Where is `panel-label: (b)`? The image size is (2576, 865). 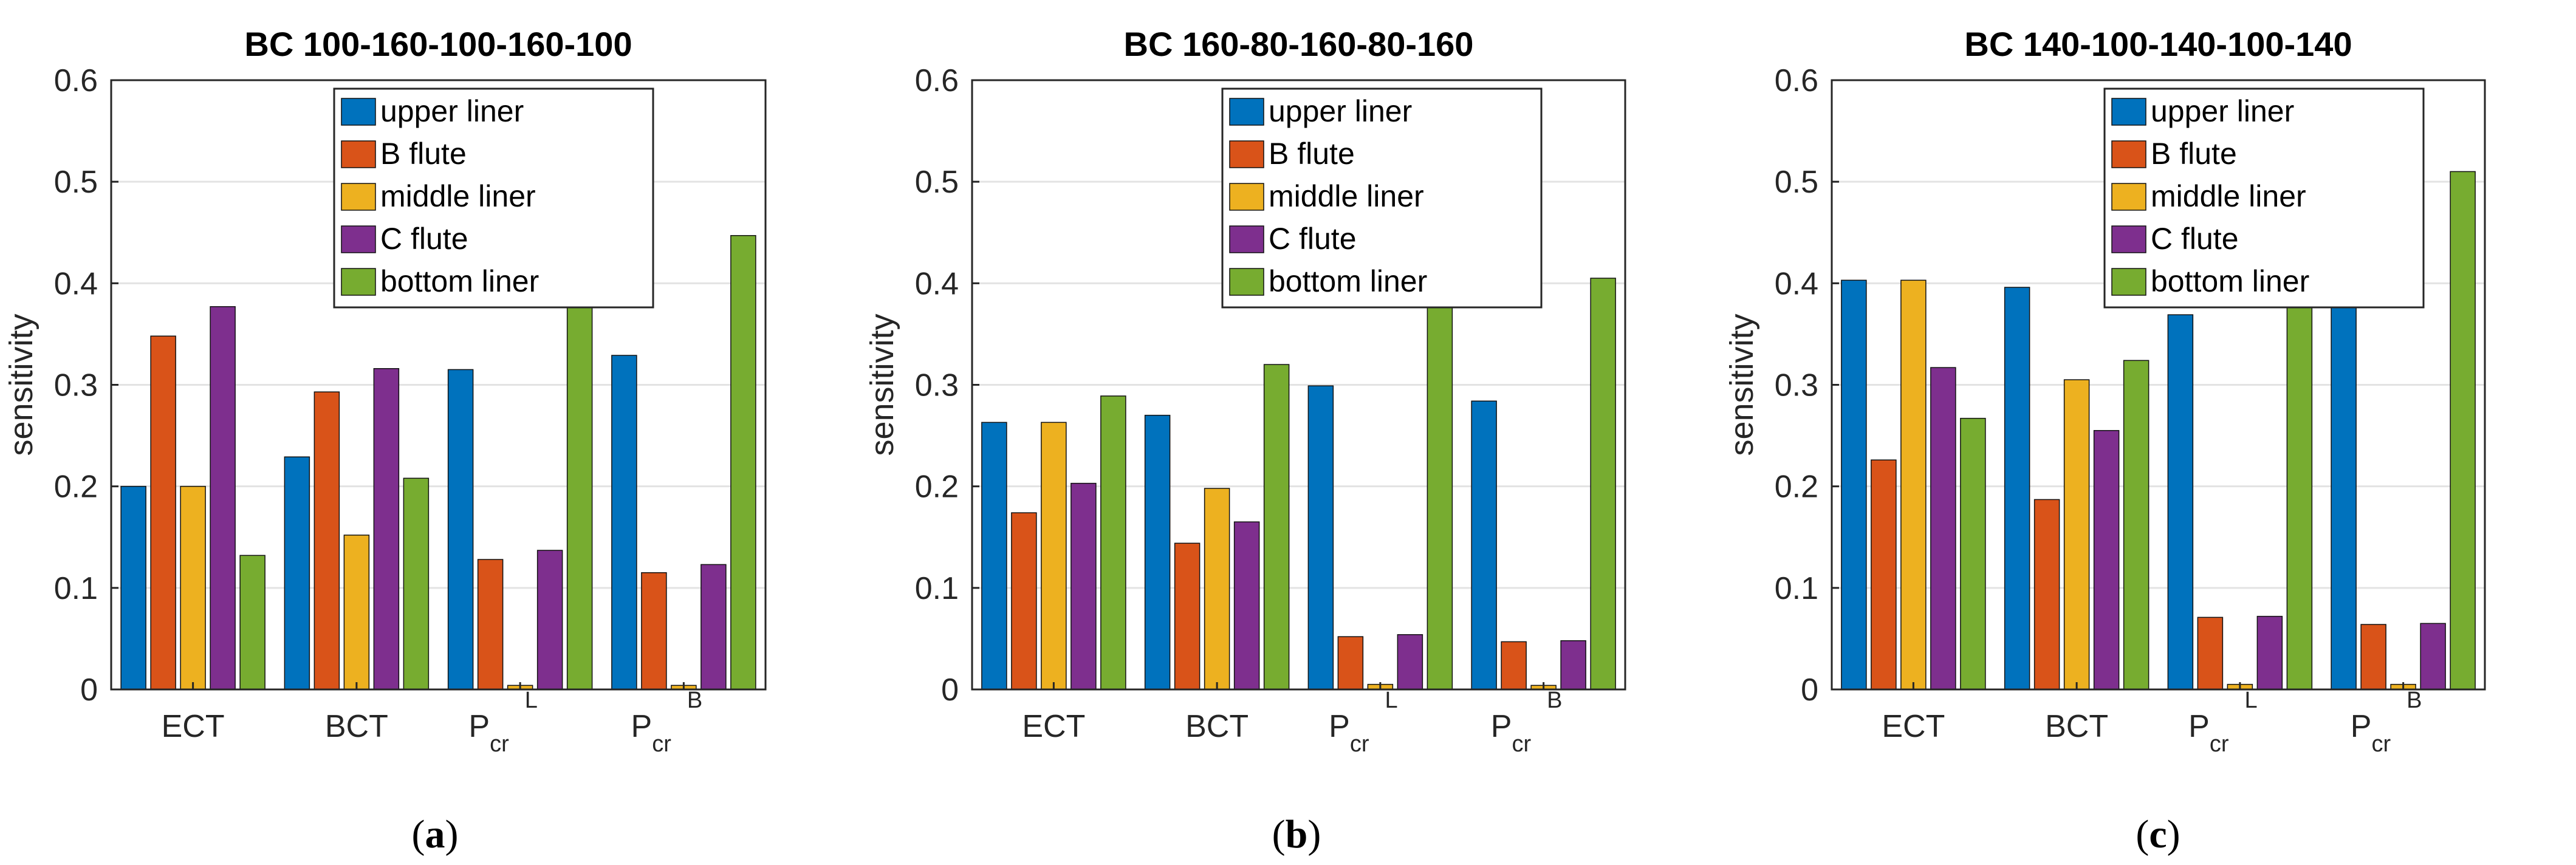
panel-label: (b) is located at coordinates (1296, 834).